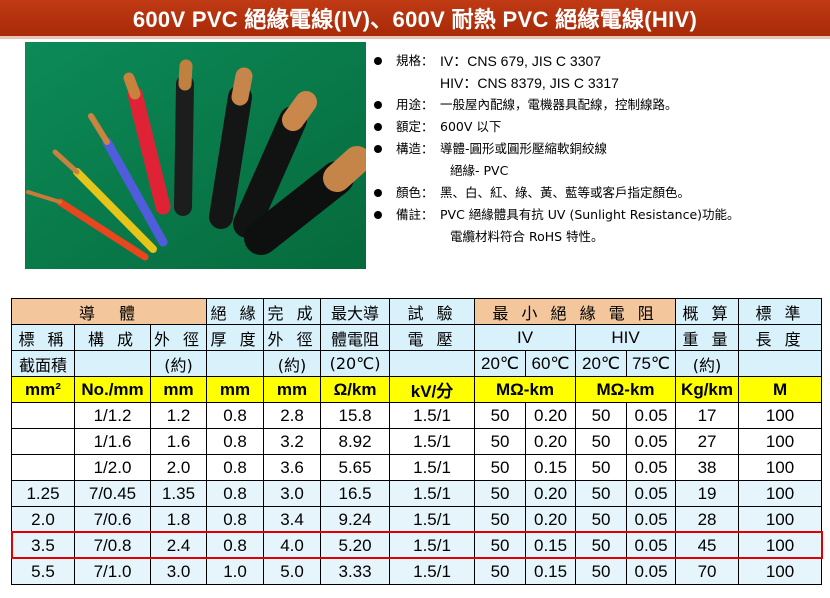 The width and height of the screenshot is (830, 598). What do you see at coordinates (707, 389) in the screenshot?
I see `unit-cell: Kg/km` at bounding box center [707, 389].